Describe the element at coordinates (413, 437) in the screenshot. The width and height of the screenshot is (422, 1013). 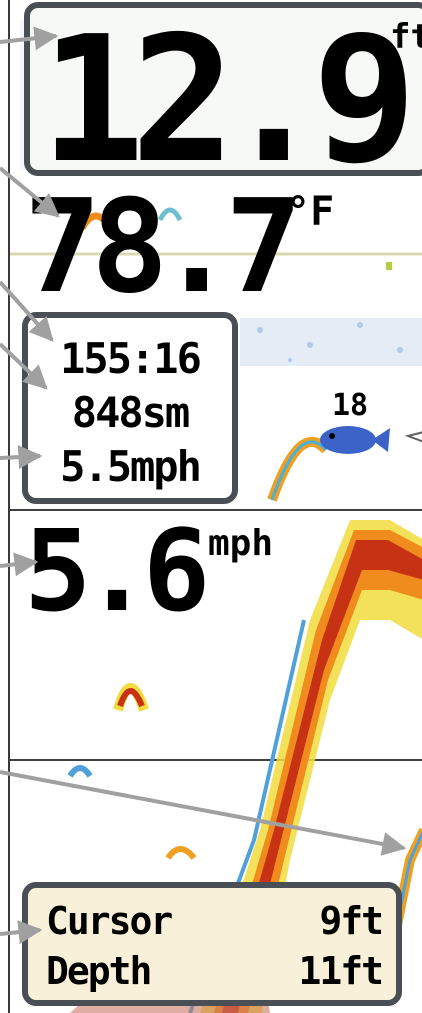
I see `scroll-indicator-icon` at that location.